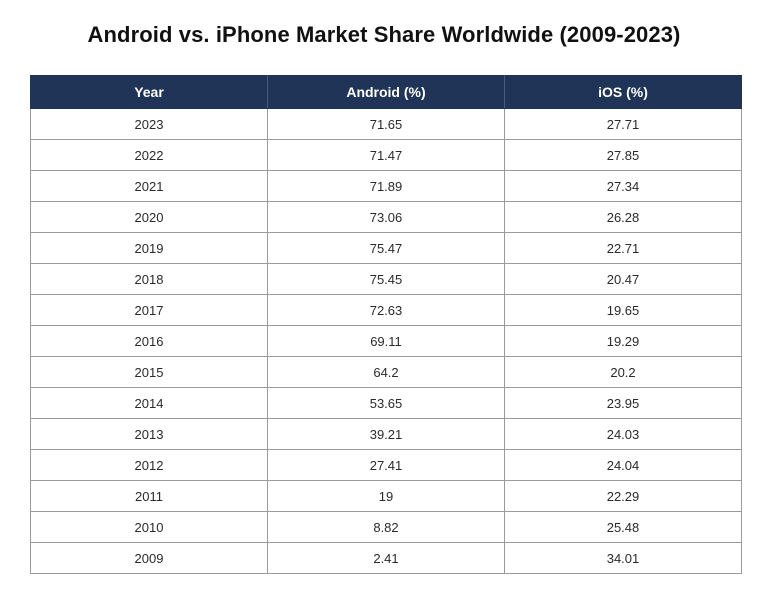 The image size is (768, 600). Describe the element at coordinates (623, 465) in the screenshot. I see `ios-share-cell: 24.04` at that location.